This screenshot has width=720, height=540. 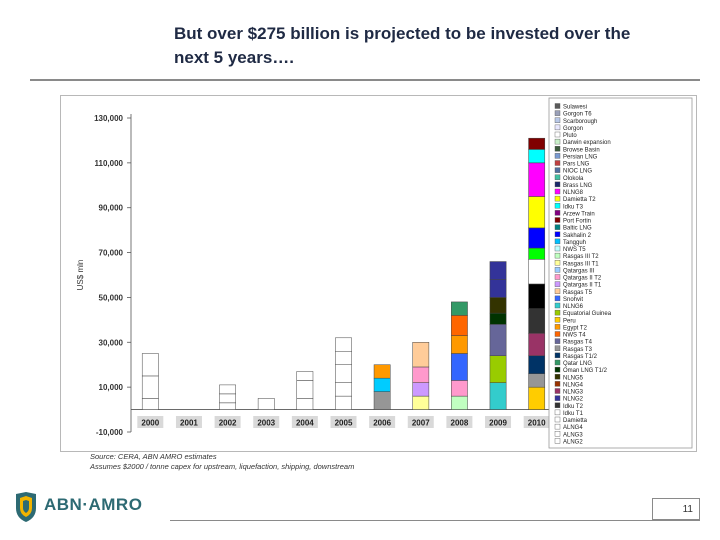 What do you see at coordinates (573, 400) in the screenshot?
I see `legend-entry: NLNG2` at bounding box center [573, 400].